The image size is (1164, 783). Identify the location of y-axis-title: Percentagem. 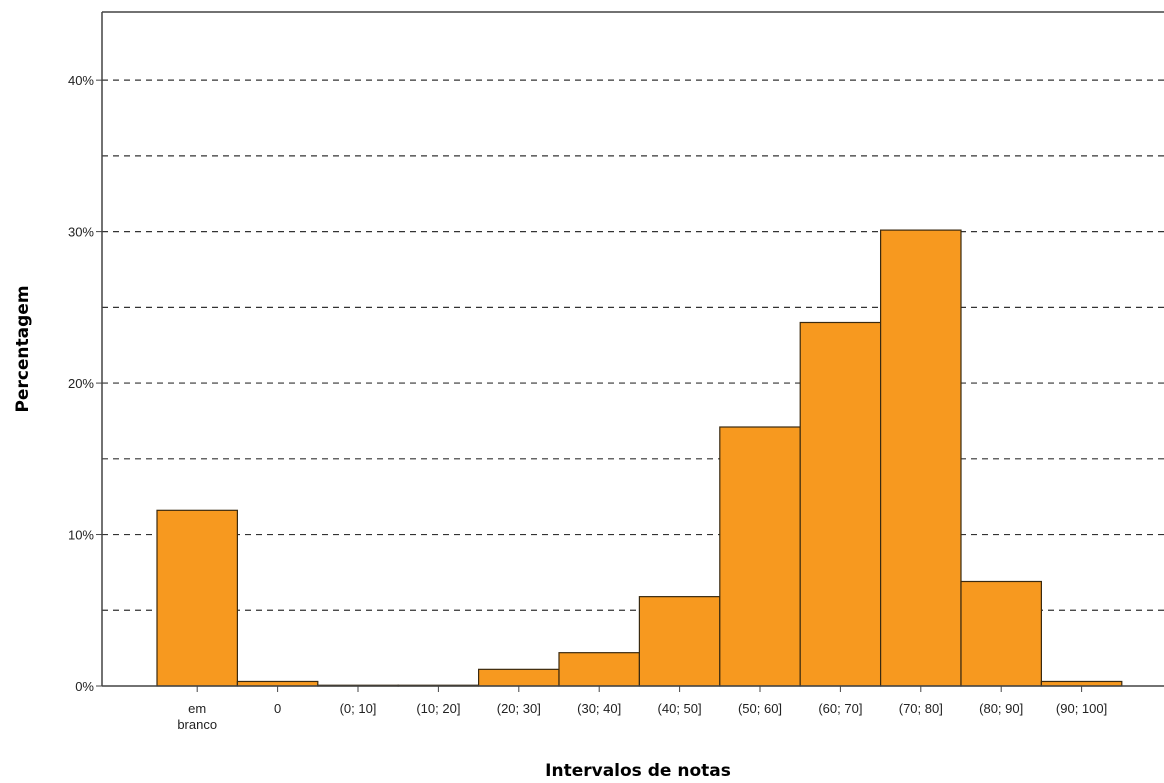
(23, 348).